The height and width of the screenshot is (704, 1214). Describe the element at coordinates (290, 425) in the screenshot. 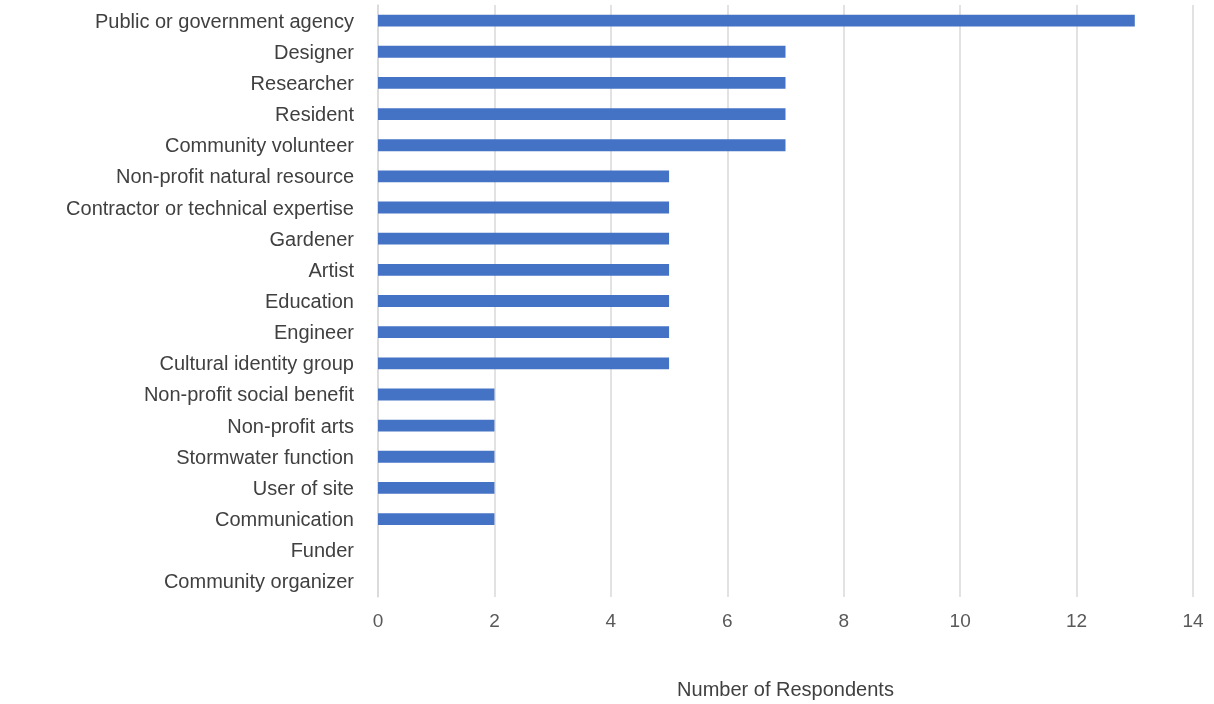

I see `y-tick-label: Non-profit arts` at that location.